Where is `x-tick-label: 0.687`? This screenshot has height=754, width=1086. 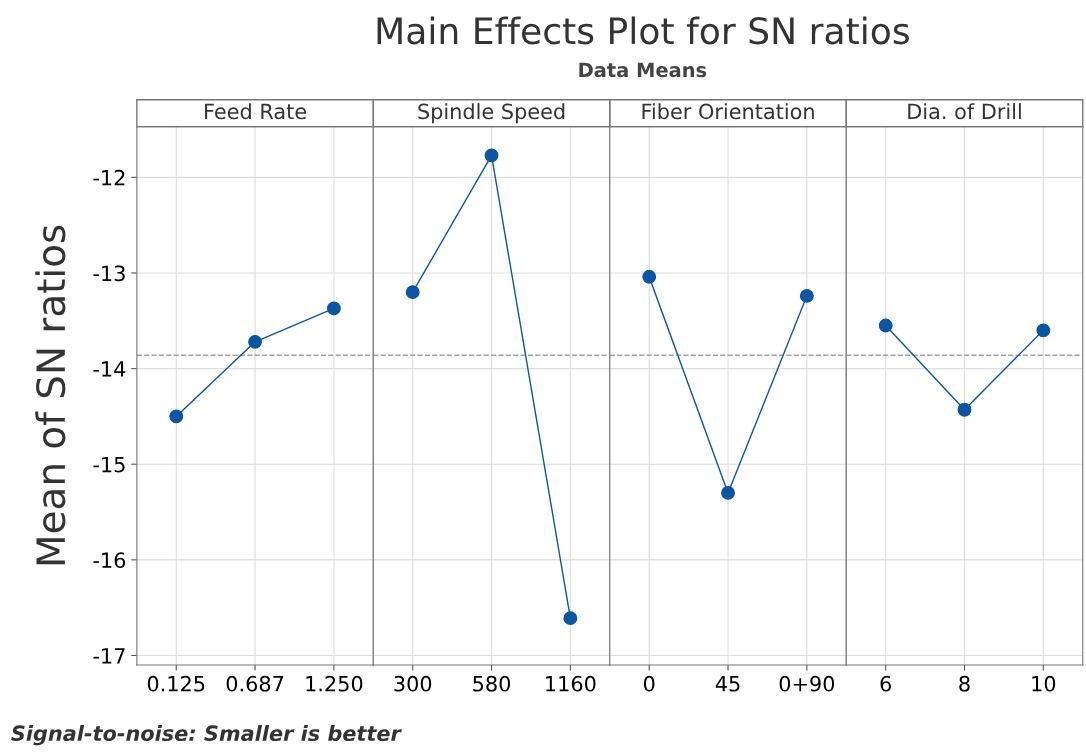
x-tick-label: 0.687 is located at coordinates (255, 683).